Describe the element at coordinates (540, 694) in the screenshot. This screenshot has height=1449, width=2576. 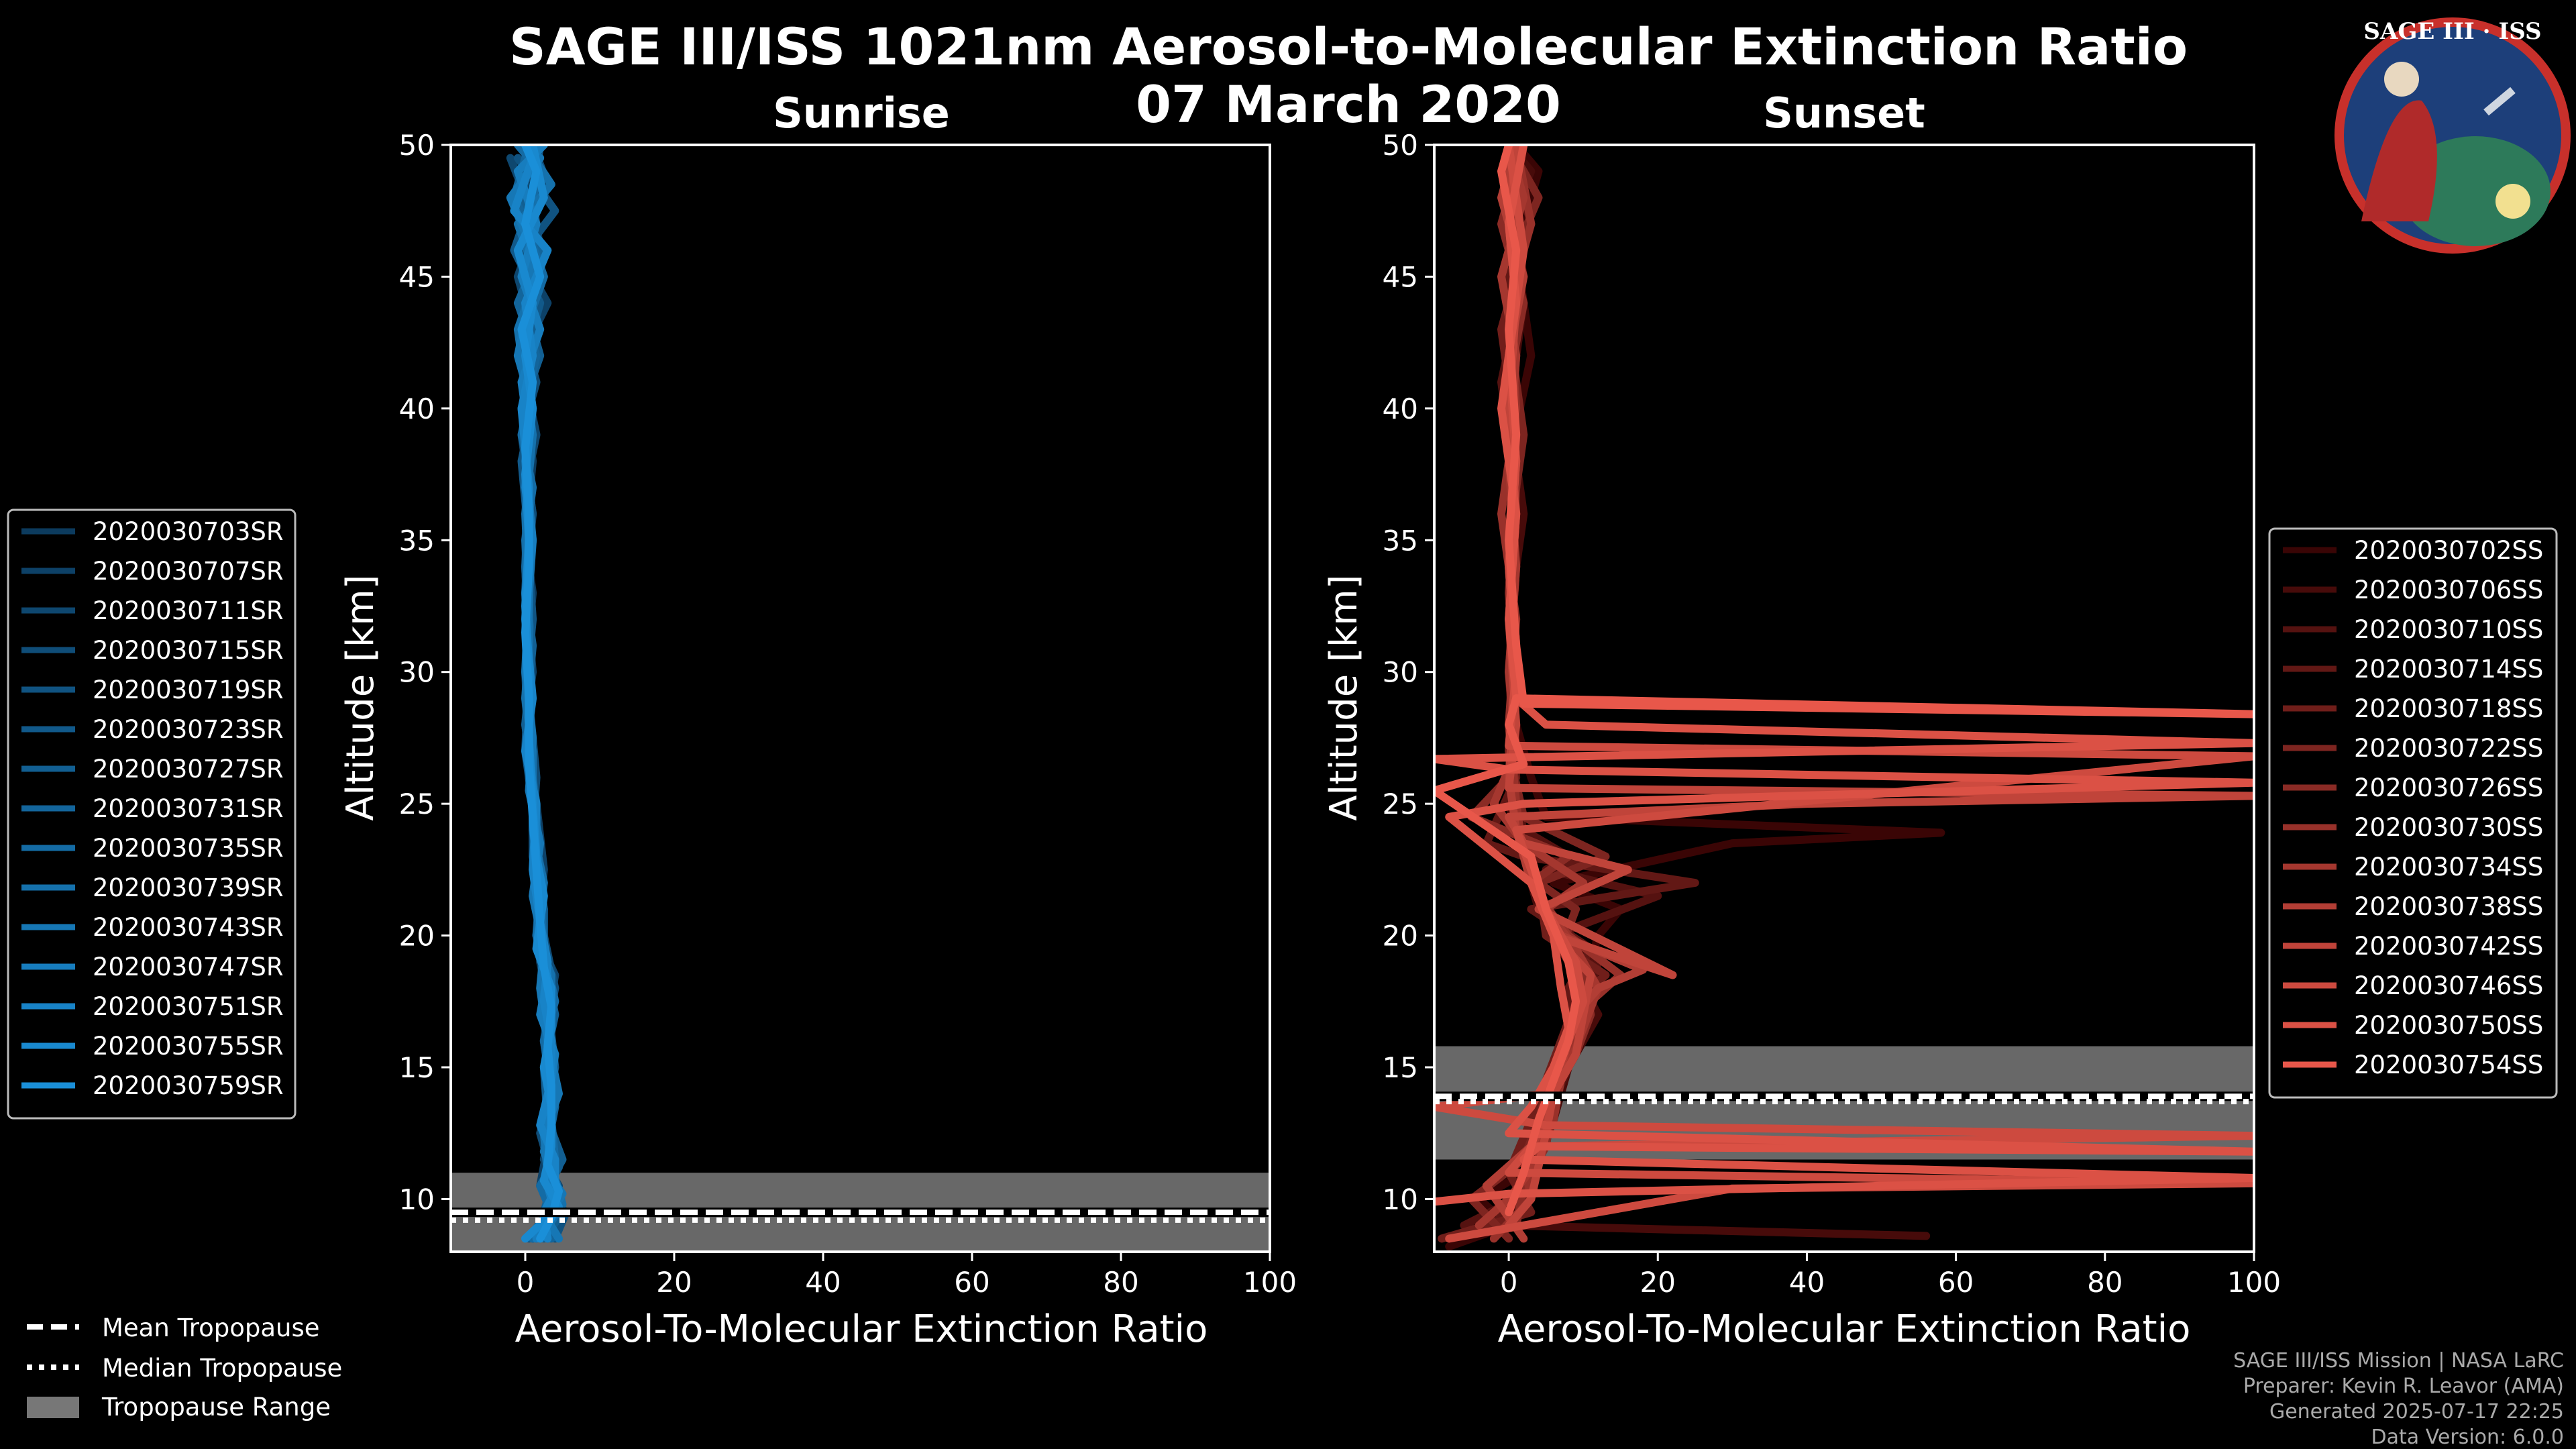
I see `profile-line-2020030759SR` at that location.